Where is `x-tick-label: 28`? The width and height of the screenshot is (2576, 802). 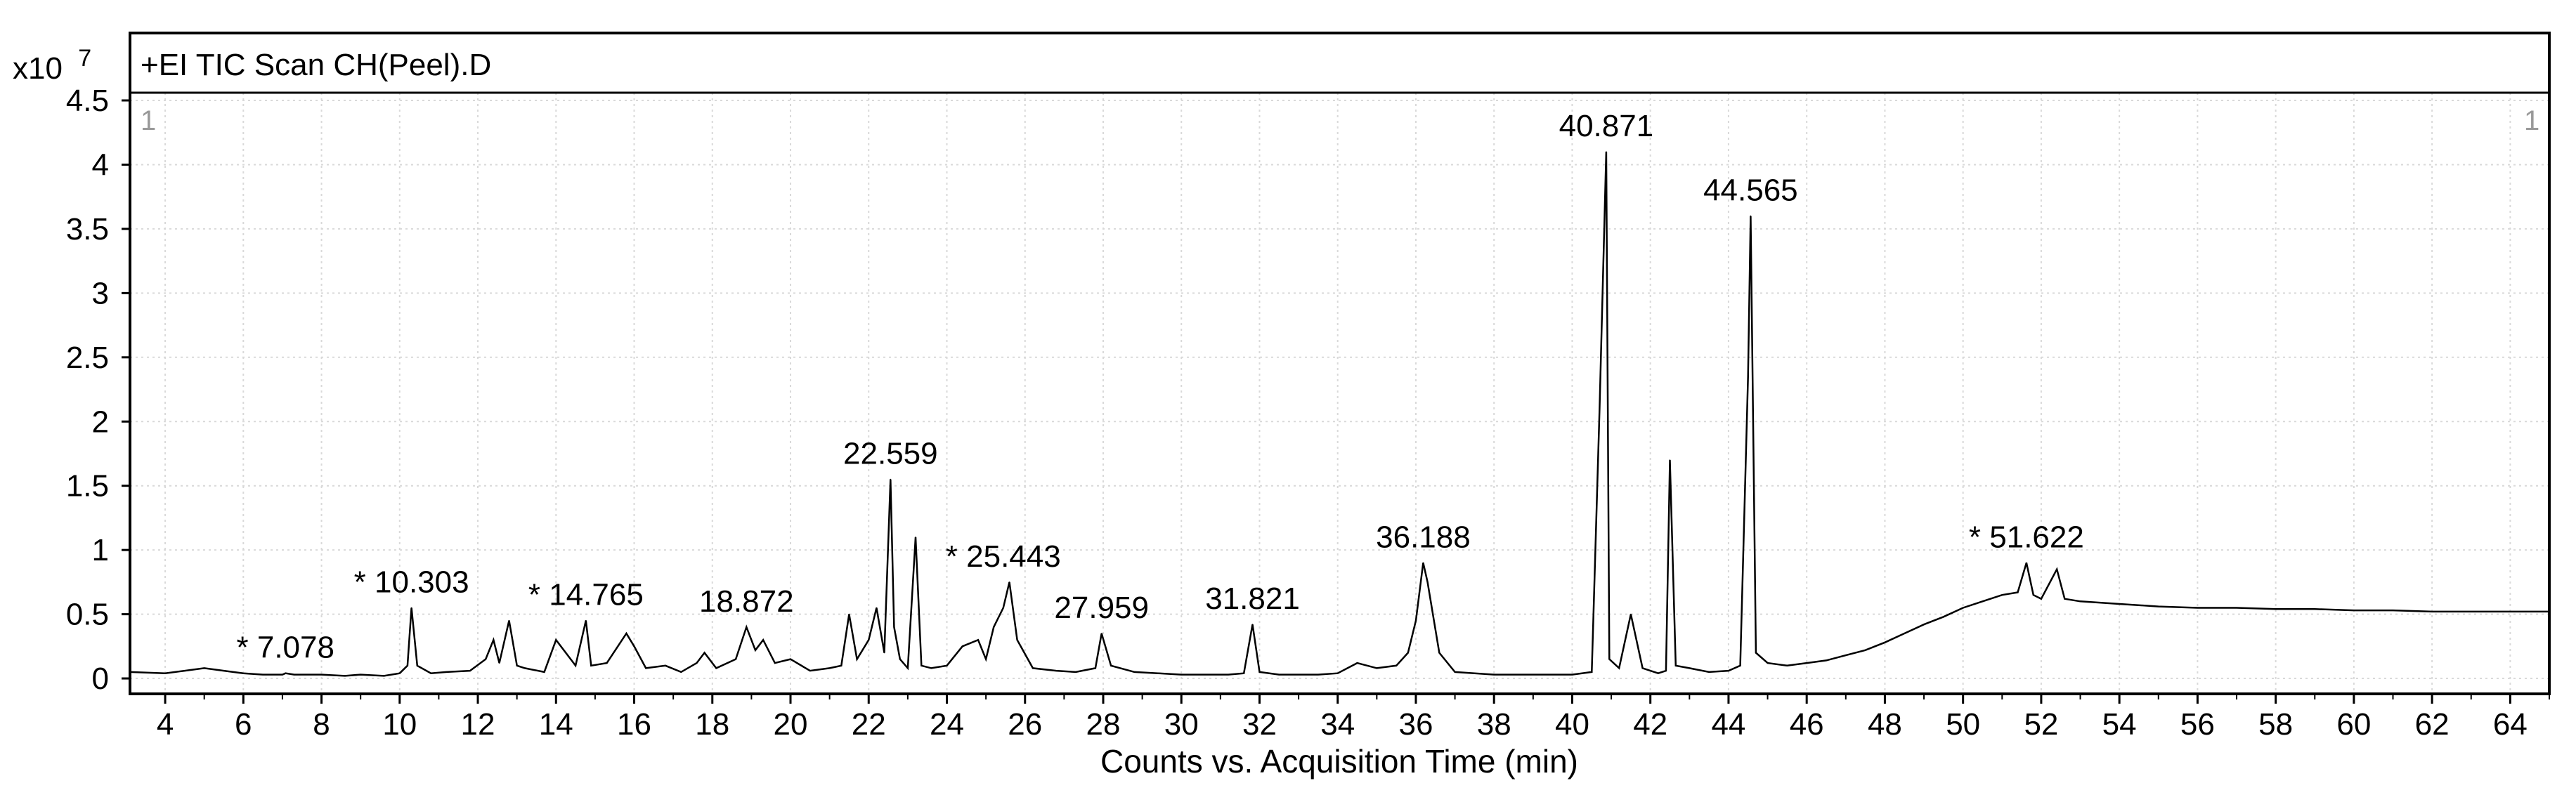
x-tick-label: 28 is located at coordinates (1103, 724).